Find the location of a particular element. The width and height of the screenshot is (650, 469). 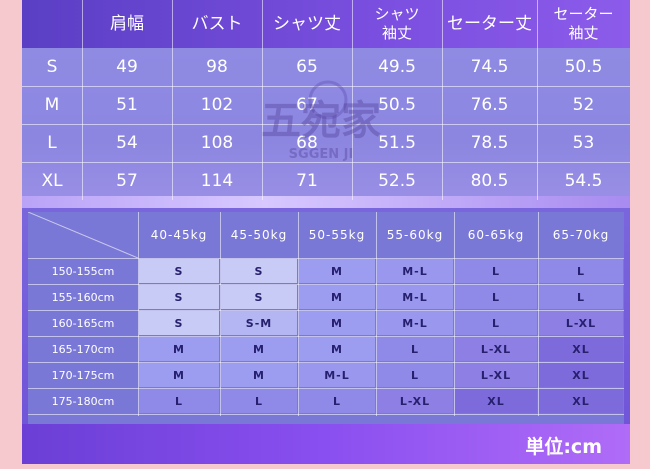

measurement-cell: 76.5 is located at coordinates (489, 105).